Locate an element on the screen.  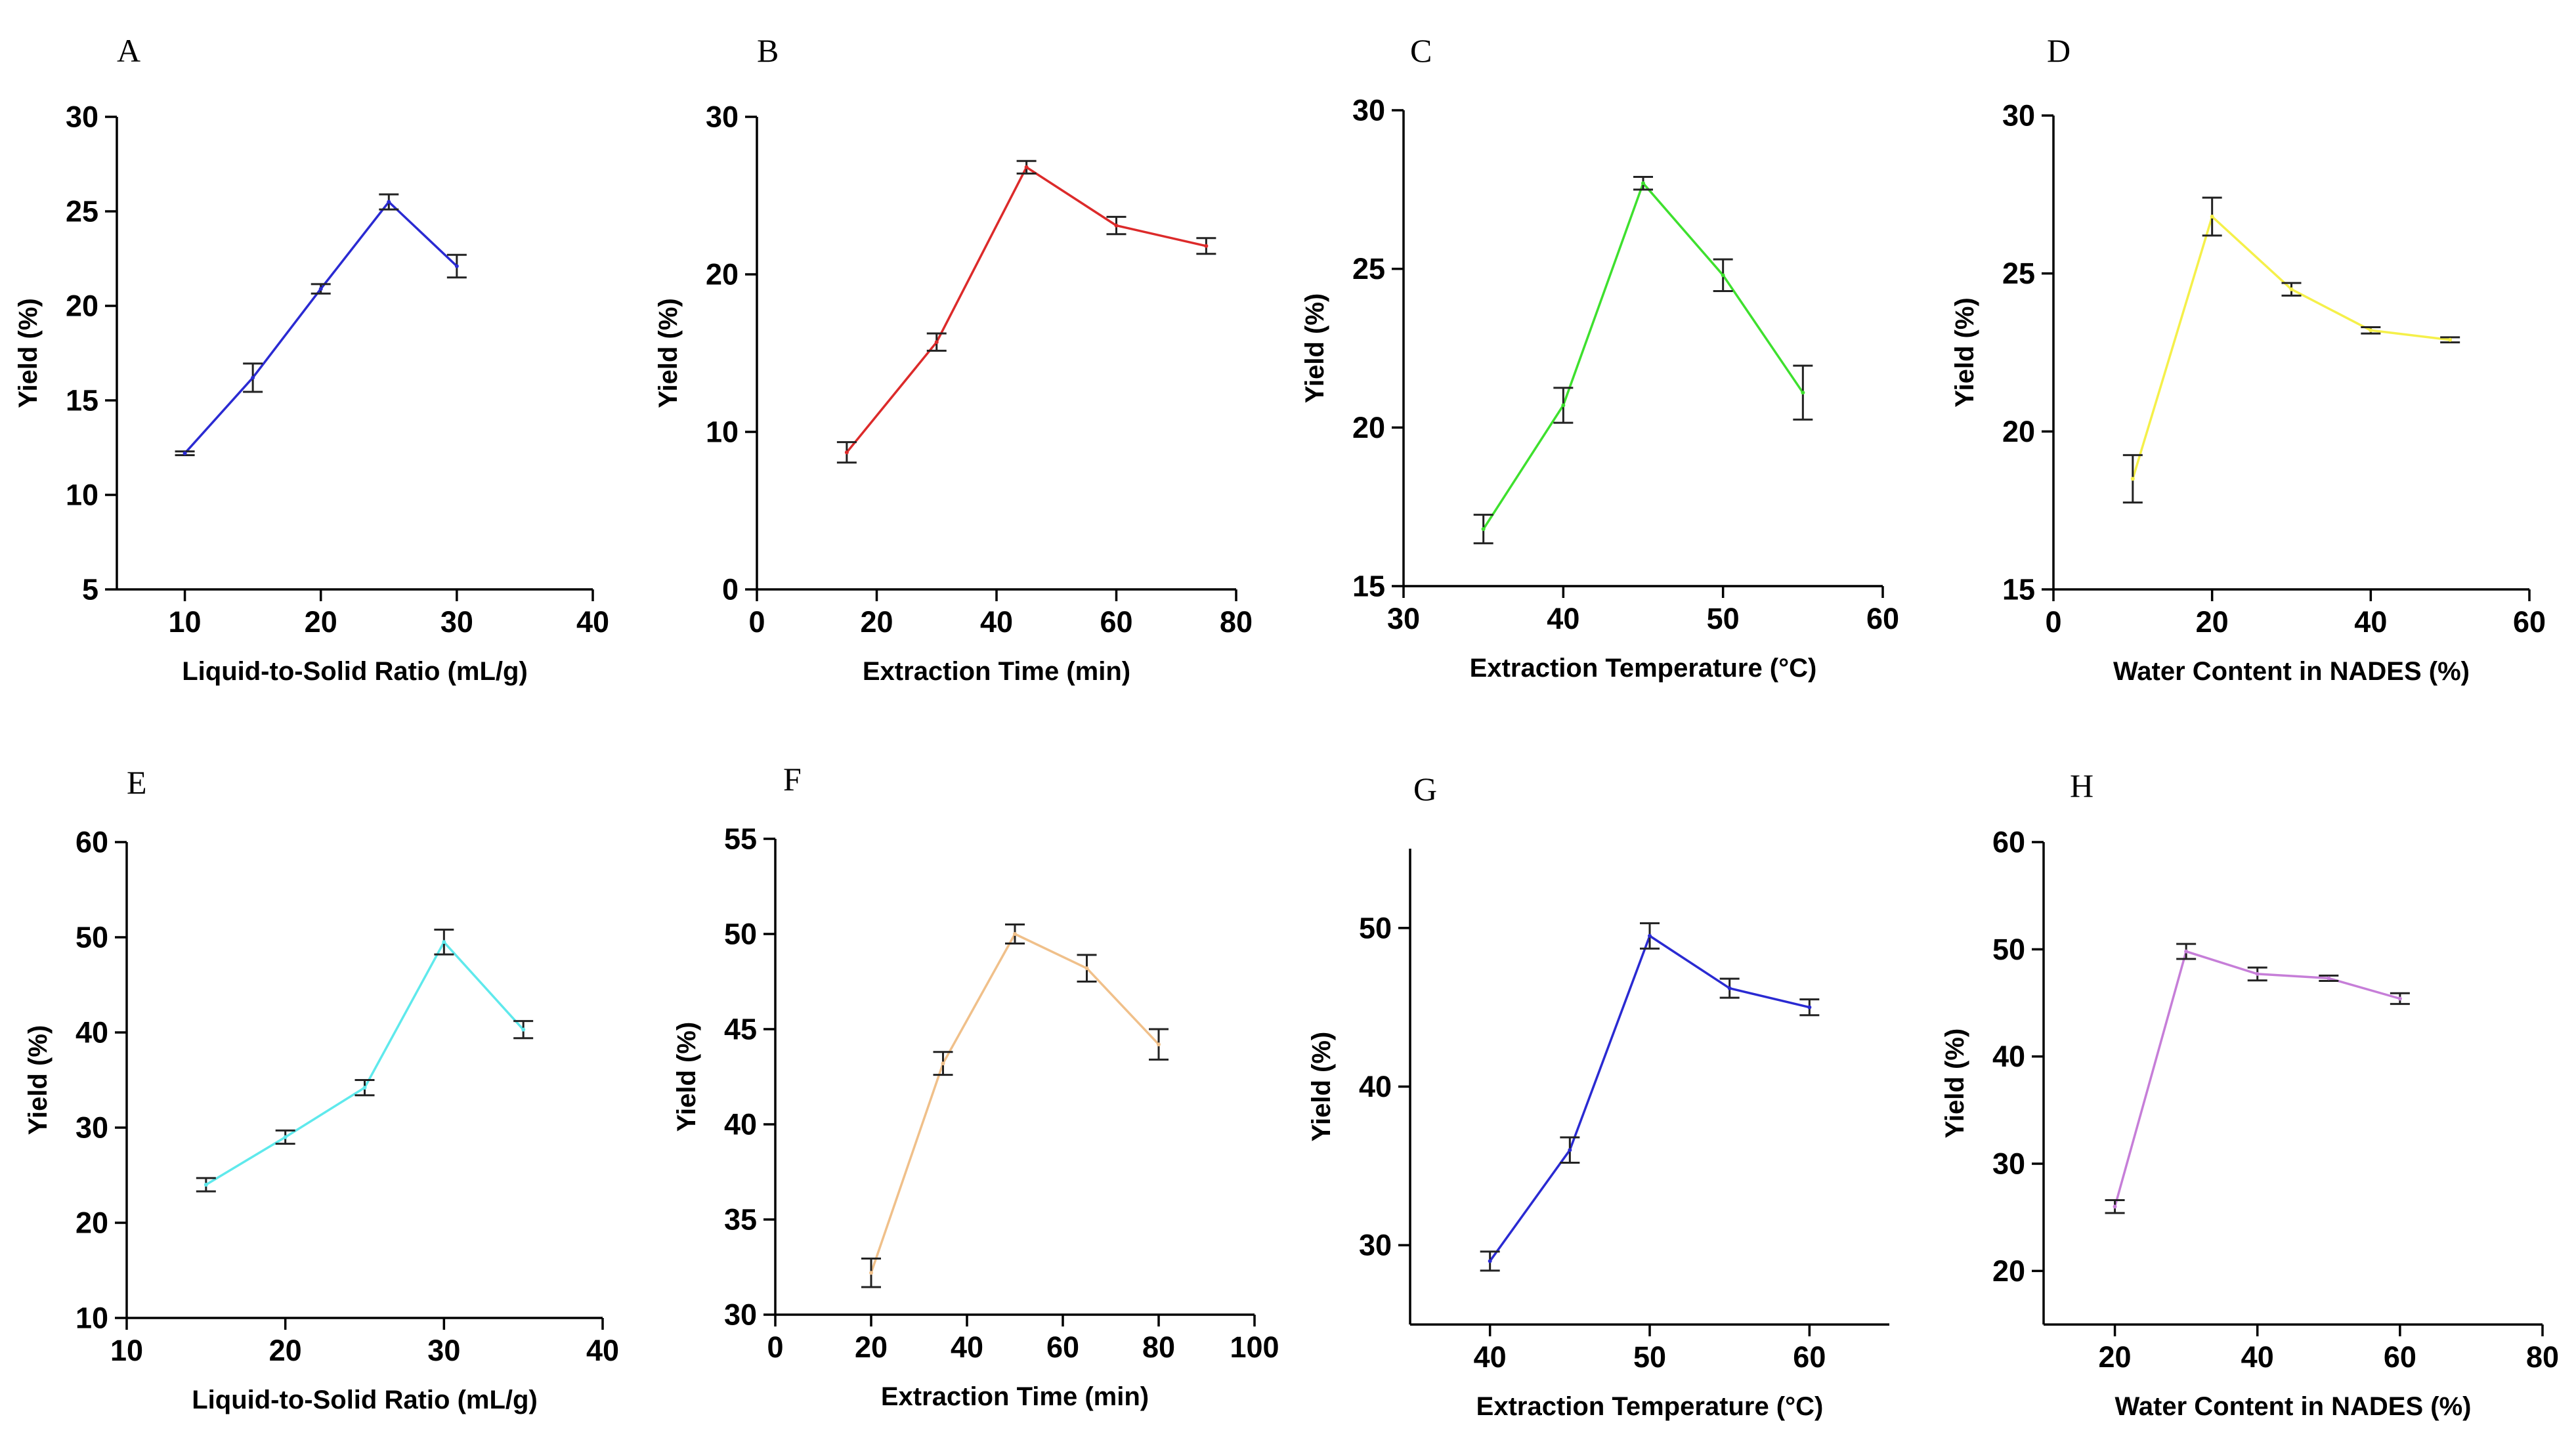
y-tick-label-h: 20 is located at coordinates (2008, 1271).